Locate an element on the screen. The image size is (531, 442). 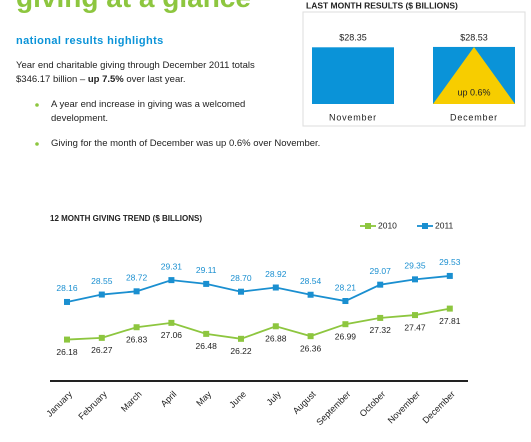
x-tick-label: November is located at coordinates (404, 407).